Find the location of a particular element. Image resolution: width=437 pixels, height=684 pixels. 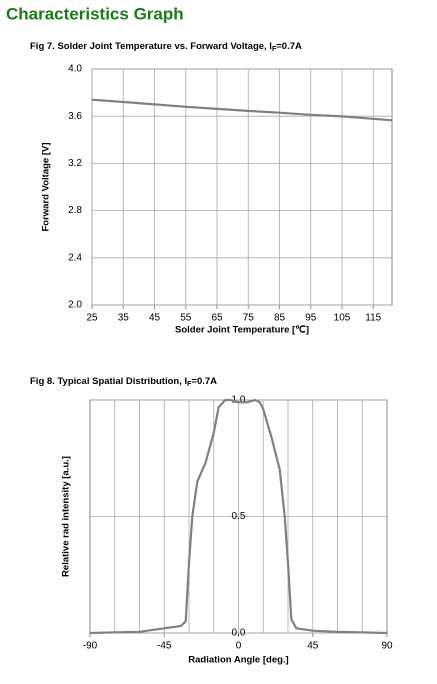

x-tick-label: -45 is located at coordinates (164, 646).